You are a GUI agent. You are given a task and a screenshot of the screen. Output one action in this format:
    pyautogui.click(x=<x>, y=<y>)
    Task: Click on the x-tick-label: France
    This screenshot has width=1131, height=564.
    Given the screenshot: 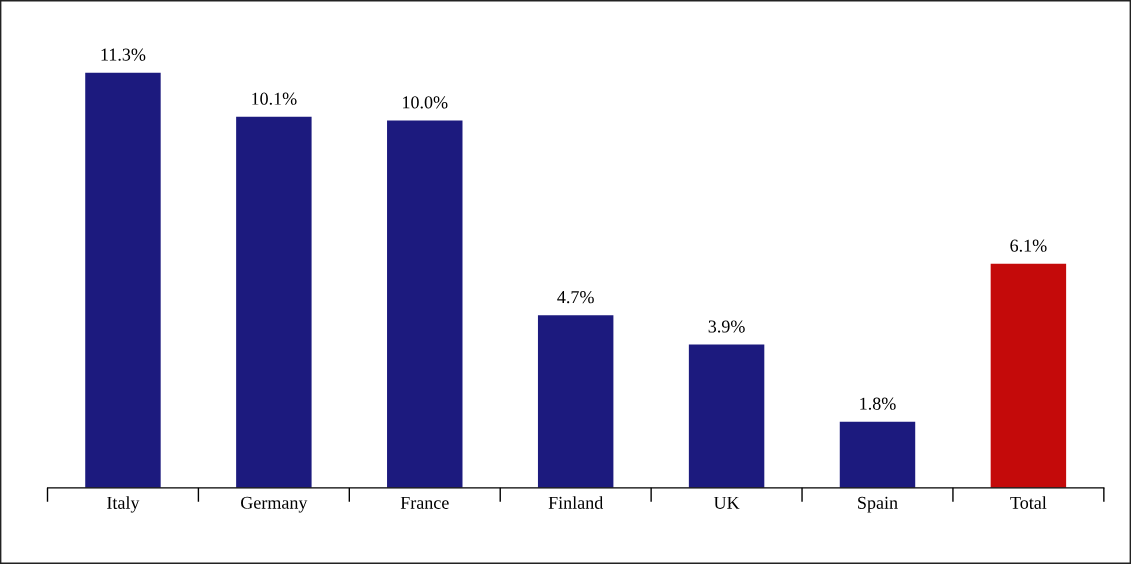 What is the action you would take?
    pyautogui.click(x=424, y=502)
    